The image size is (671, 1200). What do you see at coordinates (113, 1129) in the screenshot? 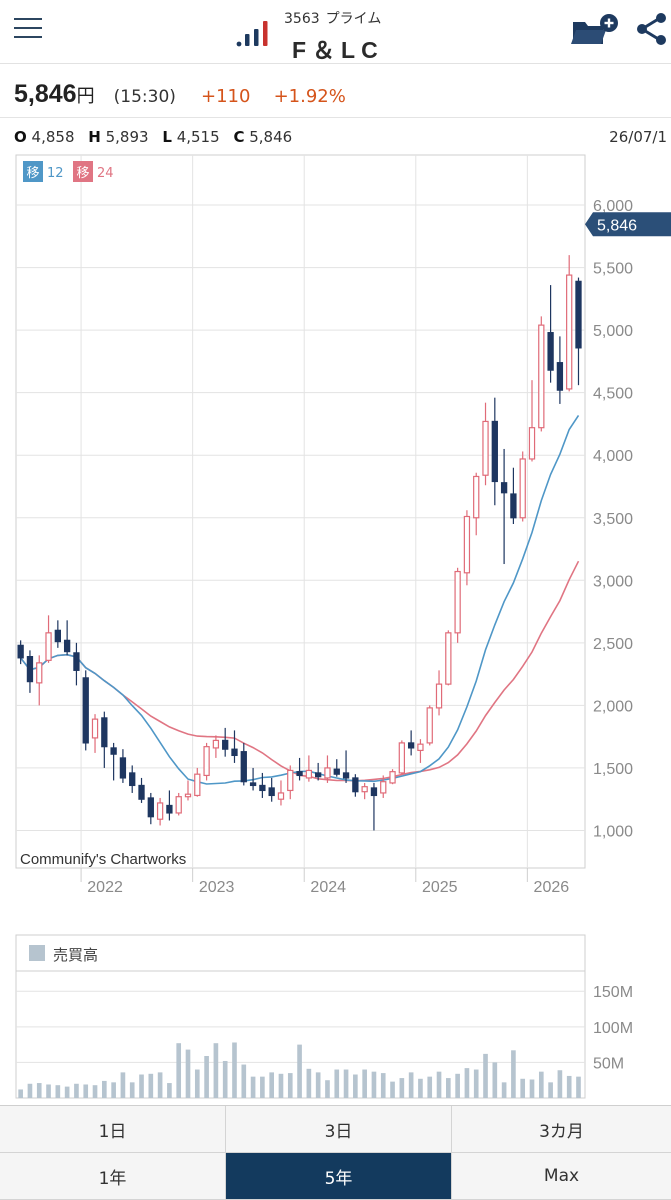
I see `tab-1-day: 1日` at bounding box center [113, 1129].